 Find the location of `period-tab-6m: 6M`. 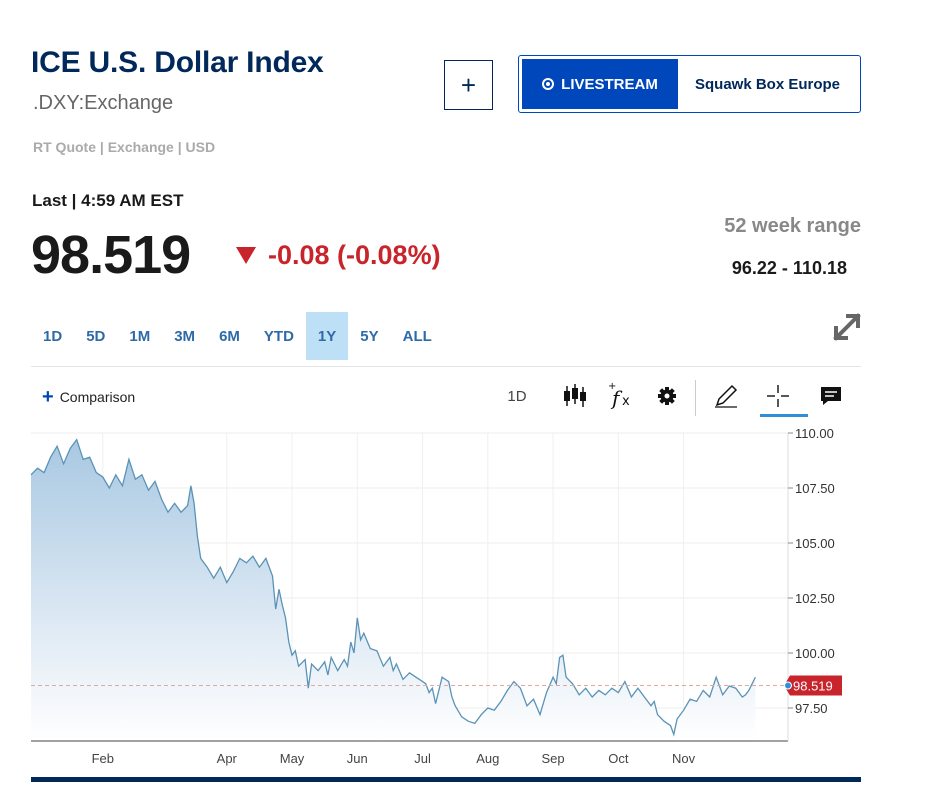

period-tab-6m: 6M is located at coordinates (229, 336).